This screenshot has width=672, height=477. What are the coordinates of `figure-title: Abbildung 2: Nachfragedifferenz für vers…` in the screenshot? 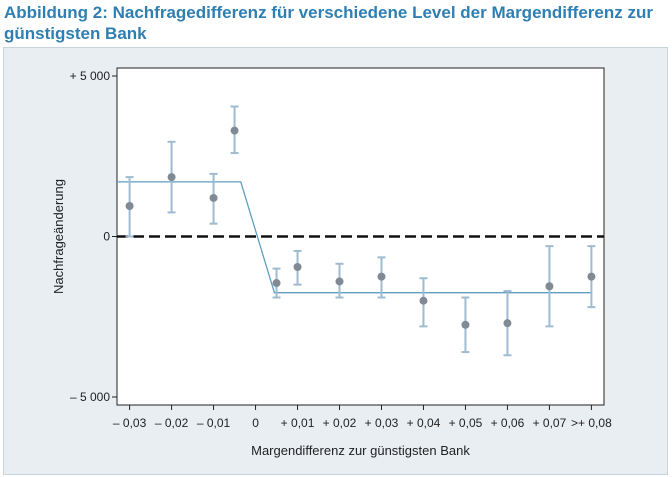 It's located at (328, 23).